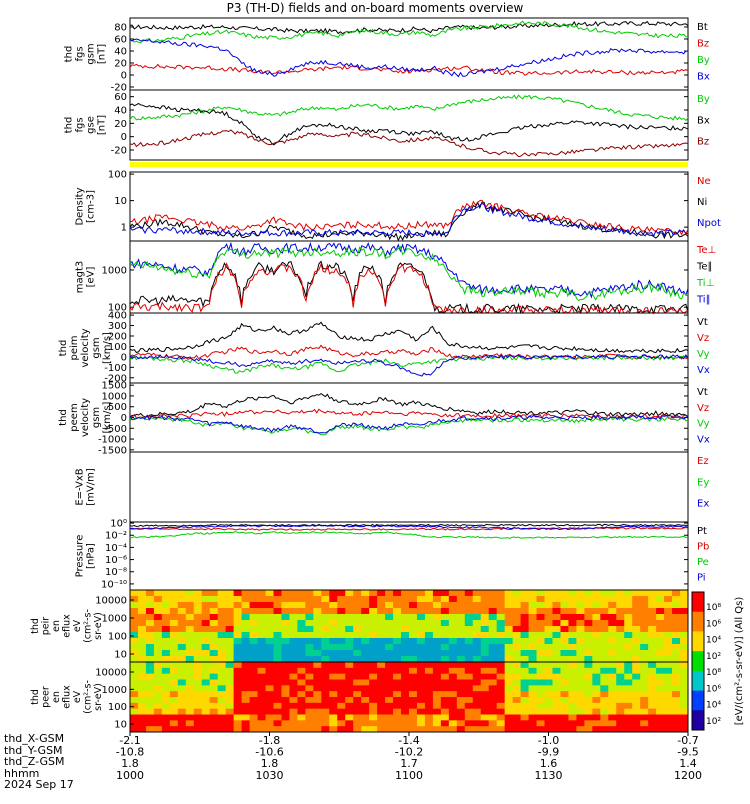  Describe the element at coordinates (34, 762) in the screenshot. I see `xrow-label: thd_Z-GSM` at that location.